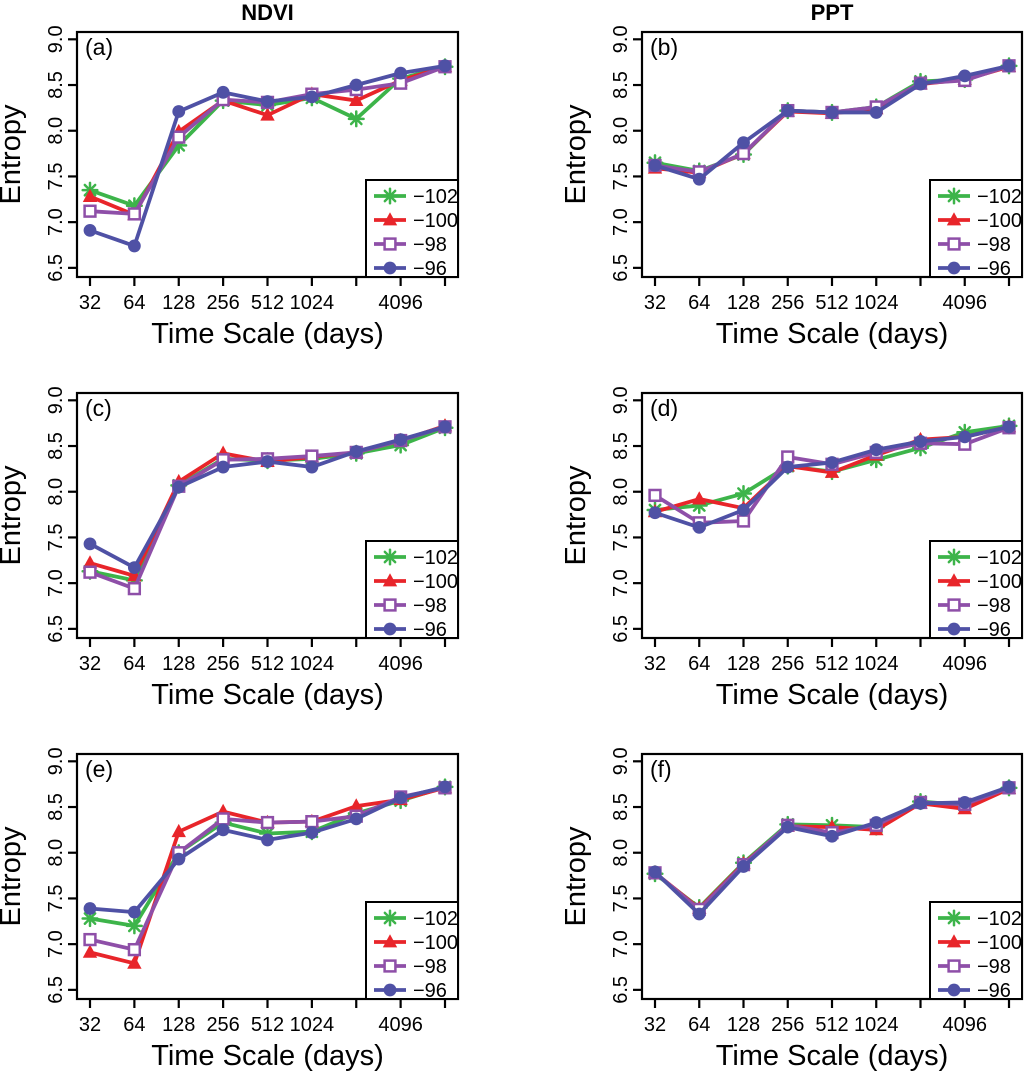 The width and height of the screenshot is (1024, 1082). What do you see at coordinates (312, 1025) in the screenshot?
I see `x-tick-label: 1024` at bounding box center [312, 1025].